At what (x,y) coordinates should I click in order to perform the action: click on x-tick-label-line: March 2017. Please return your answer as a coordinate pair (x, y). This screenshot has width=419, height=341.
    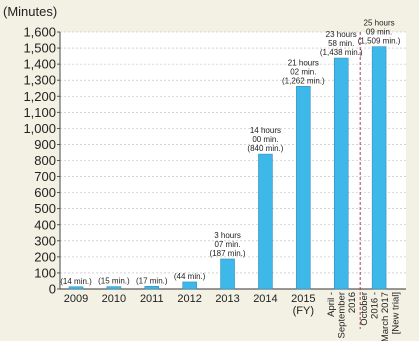
    Looking at the image, I should click on (385, 316).